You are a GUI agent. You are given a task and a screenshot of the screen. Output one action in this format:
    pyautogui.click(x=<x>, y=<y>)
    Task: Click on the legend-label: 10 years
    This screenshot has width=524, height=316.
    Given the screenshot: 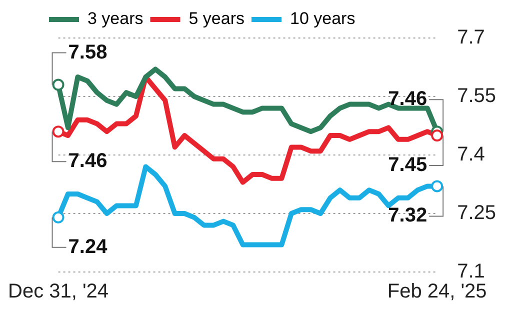 What is the action you would take?
    pyautogui.click(x=323, y=18)
    